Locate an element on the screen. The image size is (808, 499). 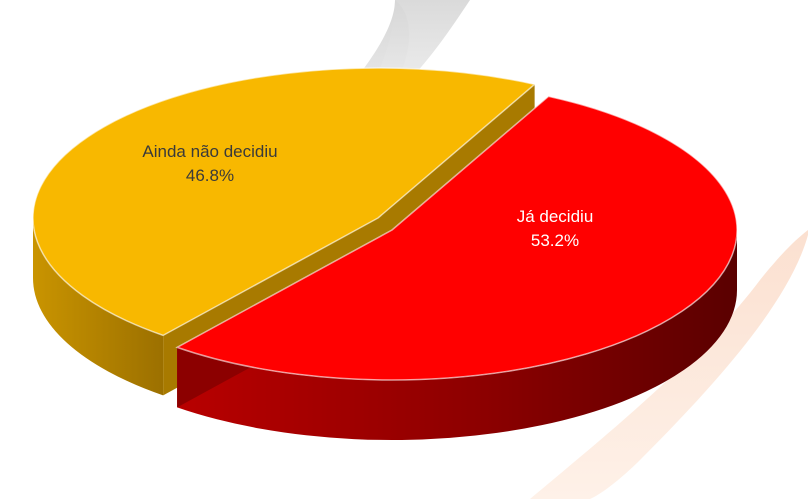
slice-value-label: 46.8% is located at coordinates (210, 175).